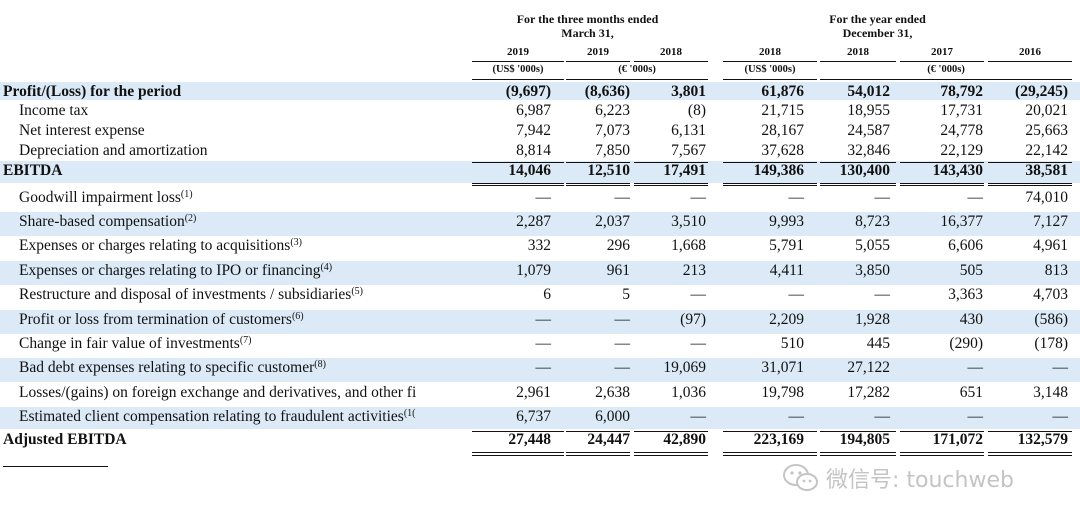 The width and height of the screenshot is (1080, 525). What do you see at coordinates (607, 91) in the screenshot?
I see `cell-value: (8,636)` at bounding box center [607, 91].